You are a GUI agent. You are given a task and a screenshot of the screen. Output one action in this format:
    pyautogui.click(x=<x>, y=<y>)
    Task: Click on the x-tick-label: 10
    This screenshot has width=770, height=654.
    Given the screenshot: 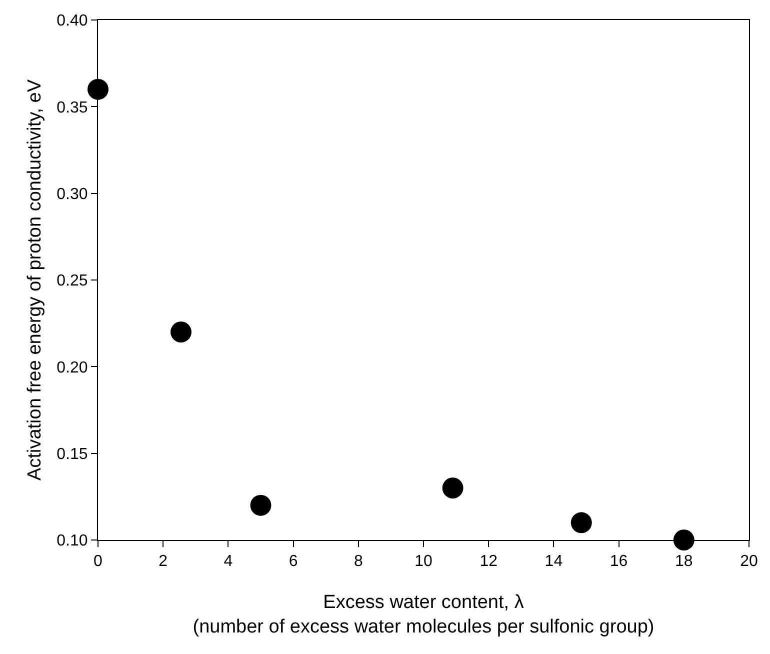 What is the action you would take?
    pyautogui.click(x=423, y=561)
    